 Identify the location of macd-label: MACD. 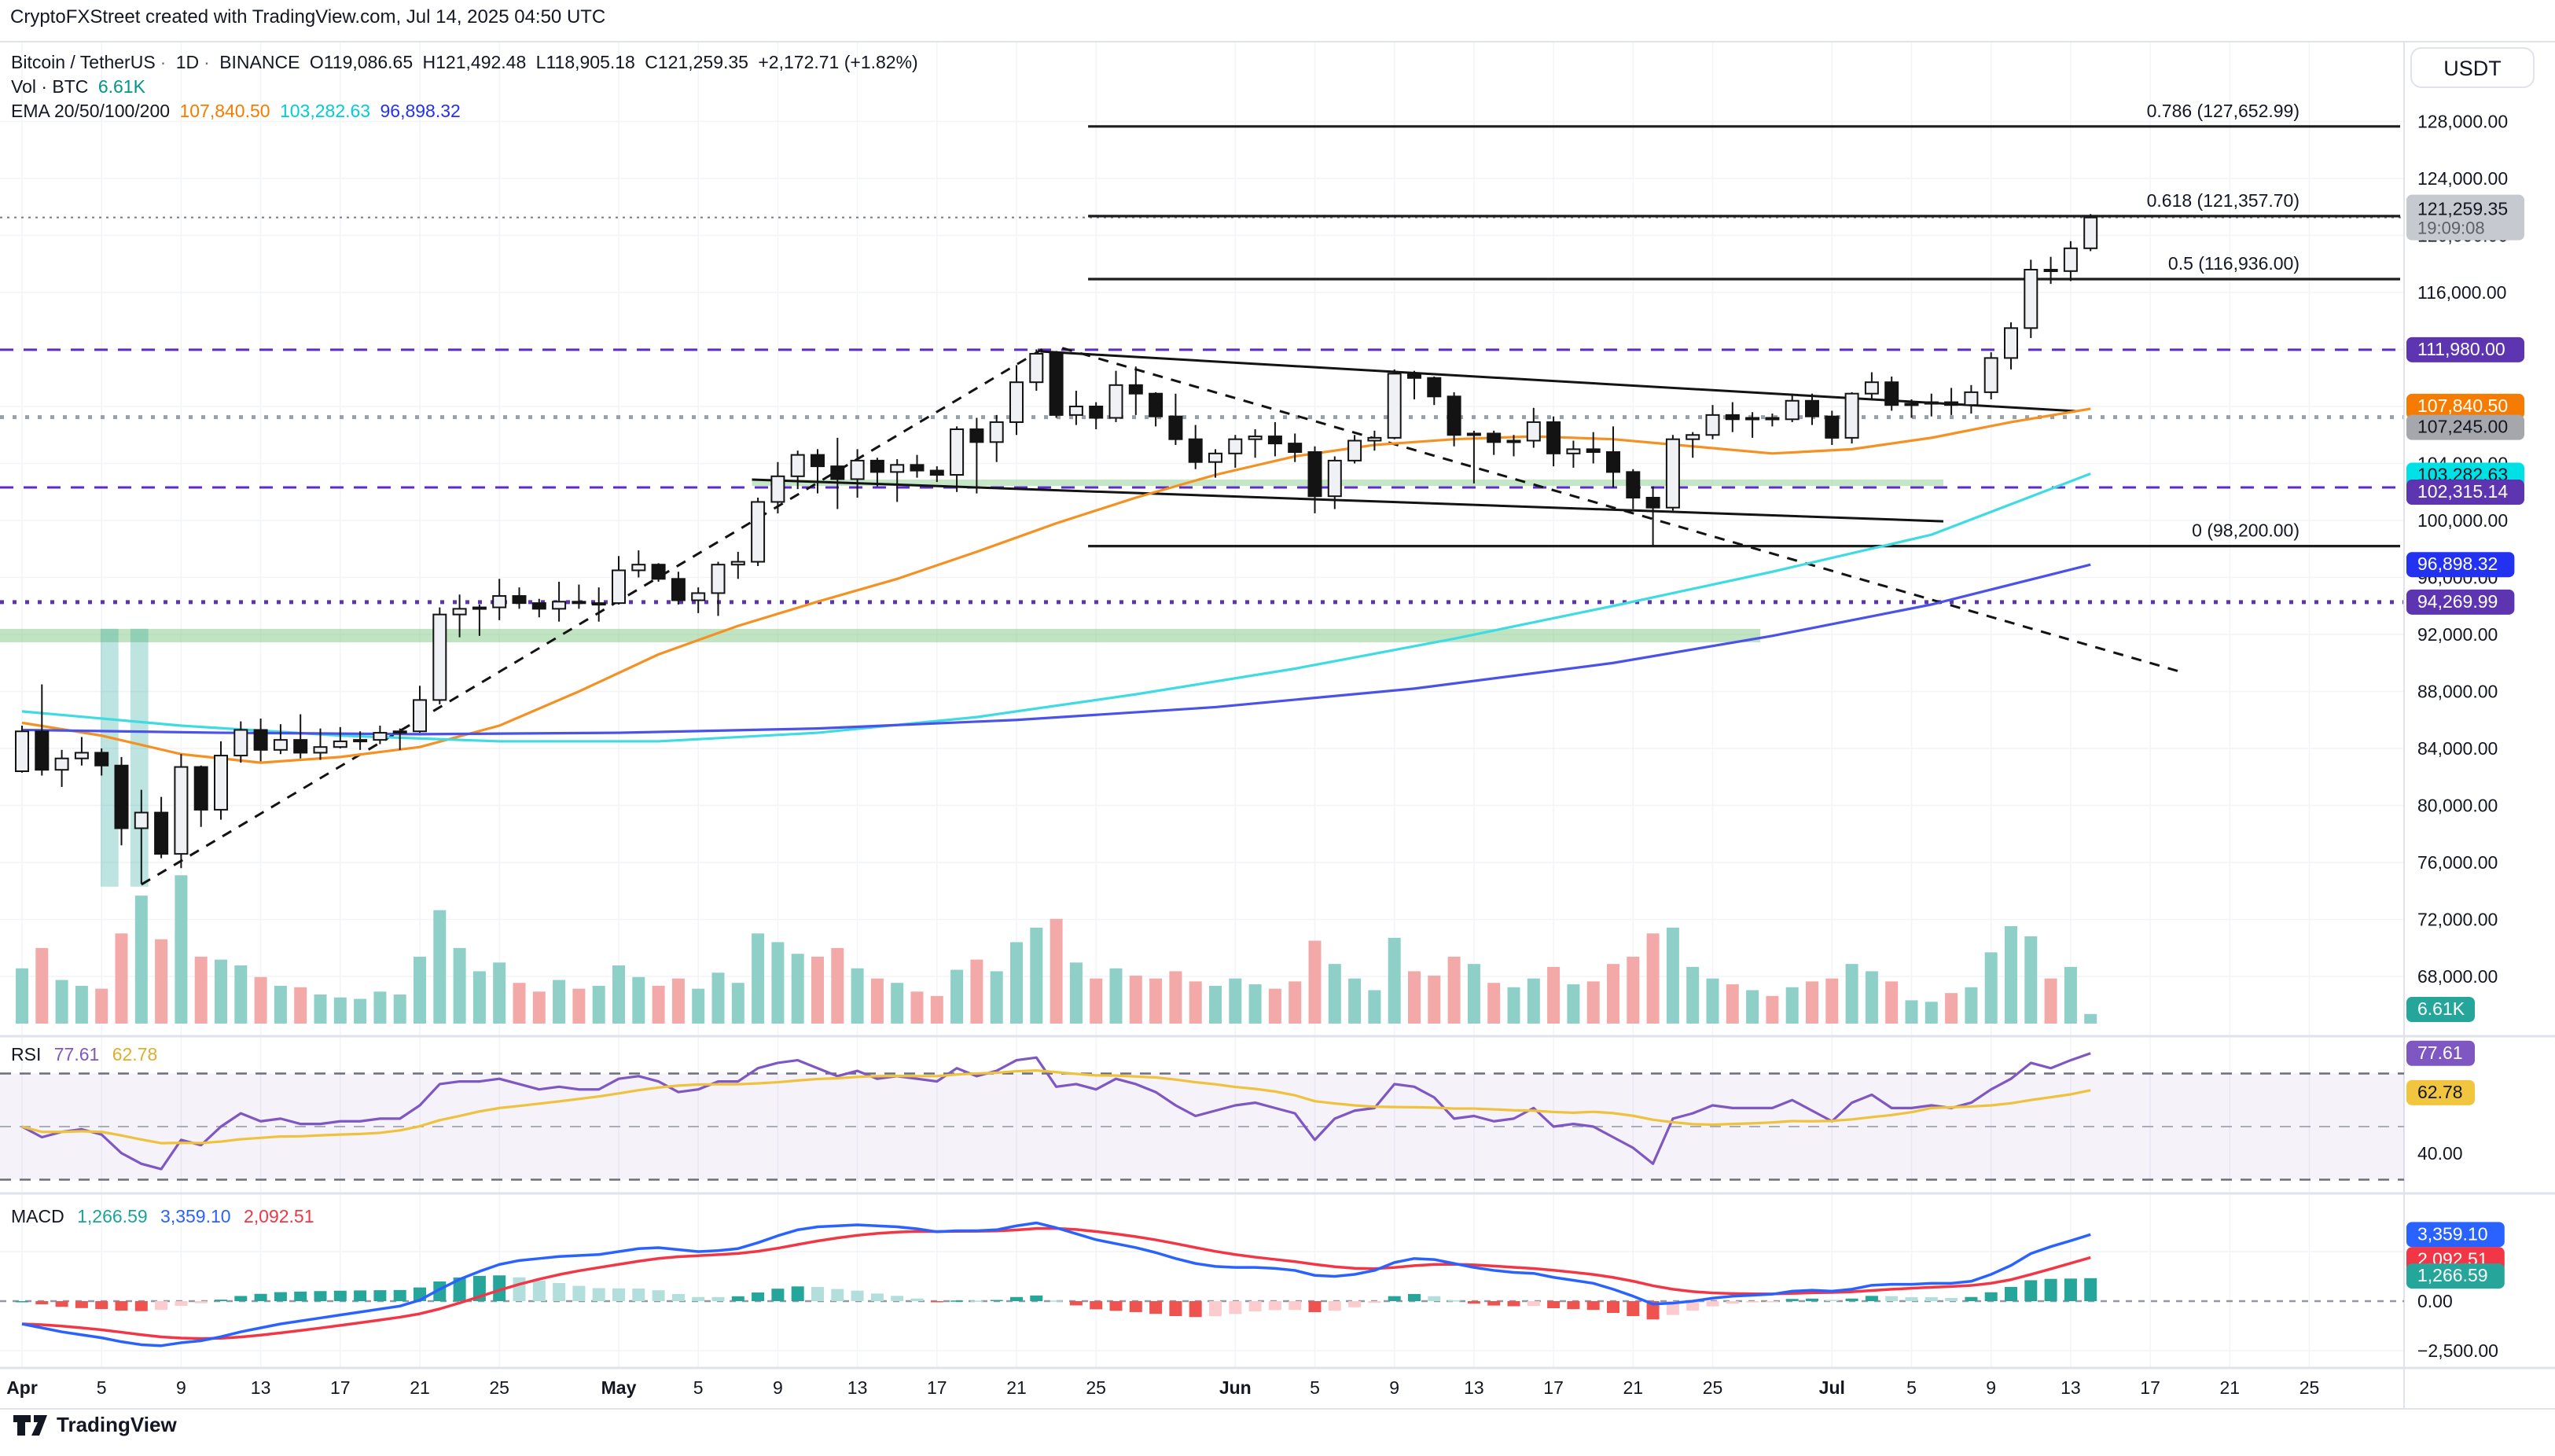
(37, 1216).